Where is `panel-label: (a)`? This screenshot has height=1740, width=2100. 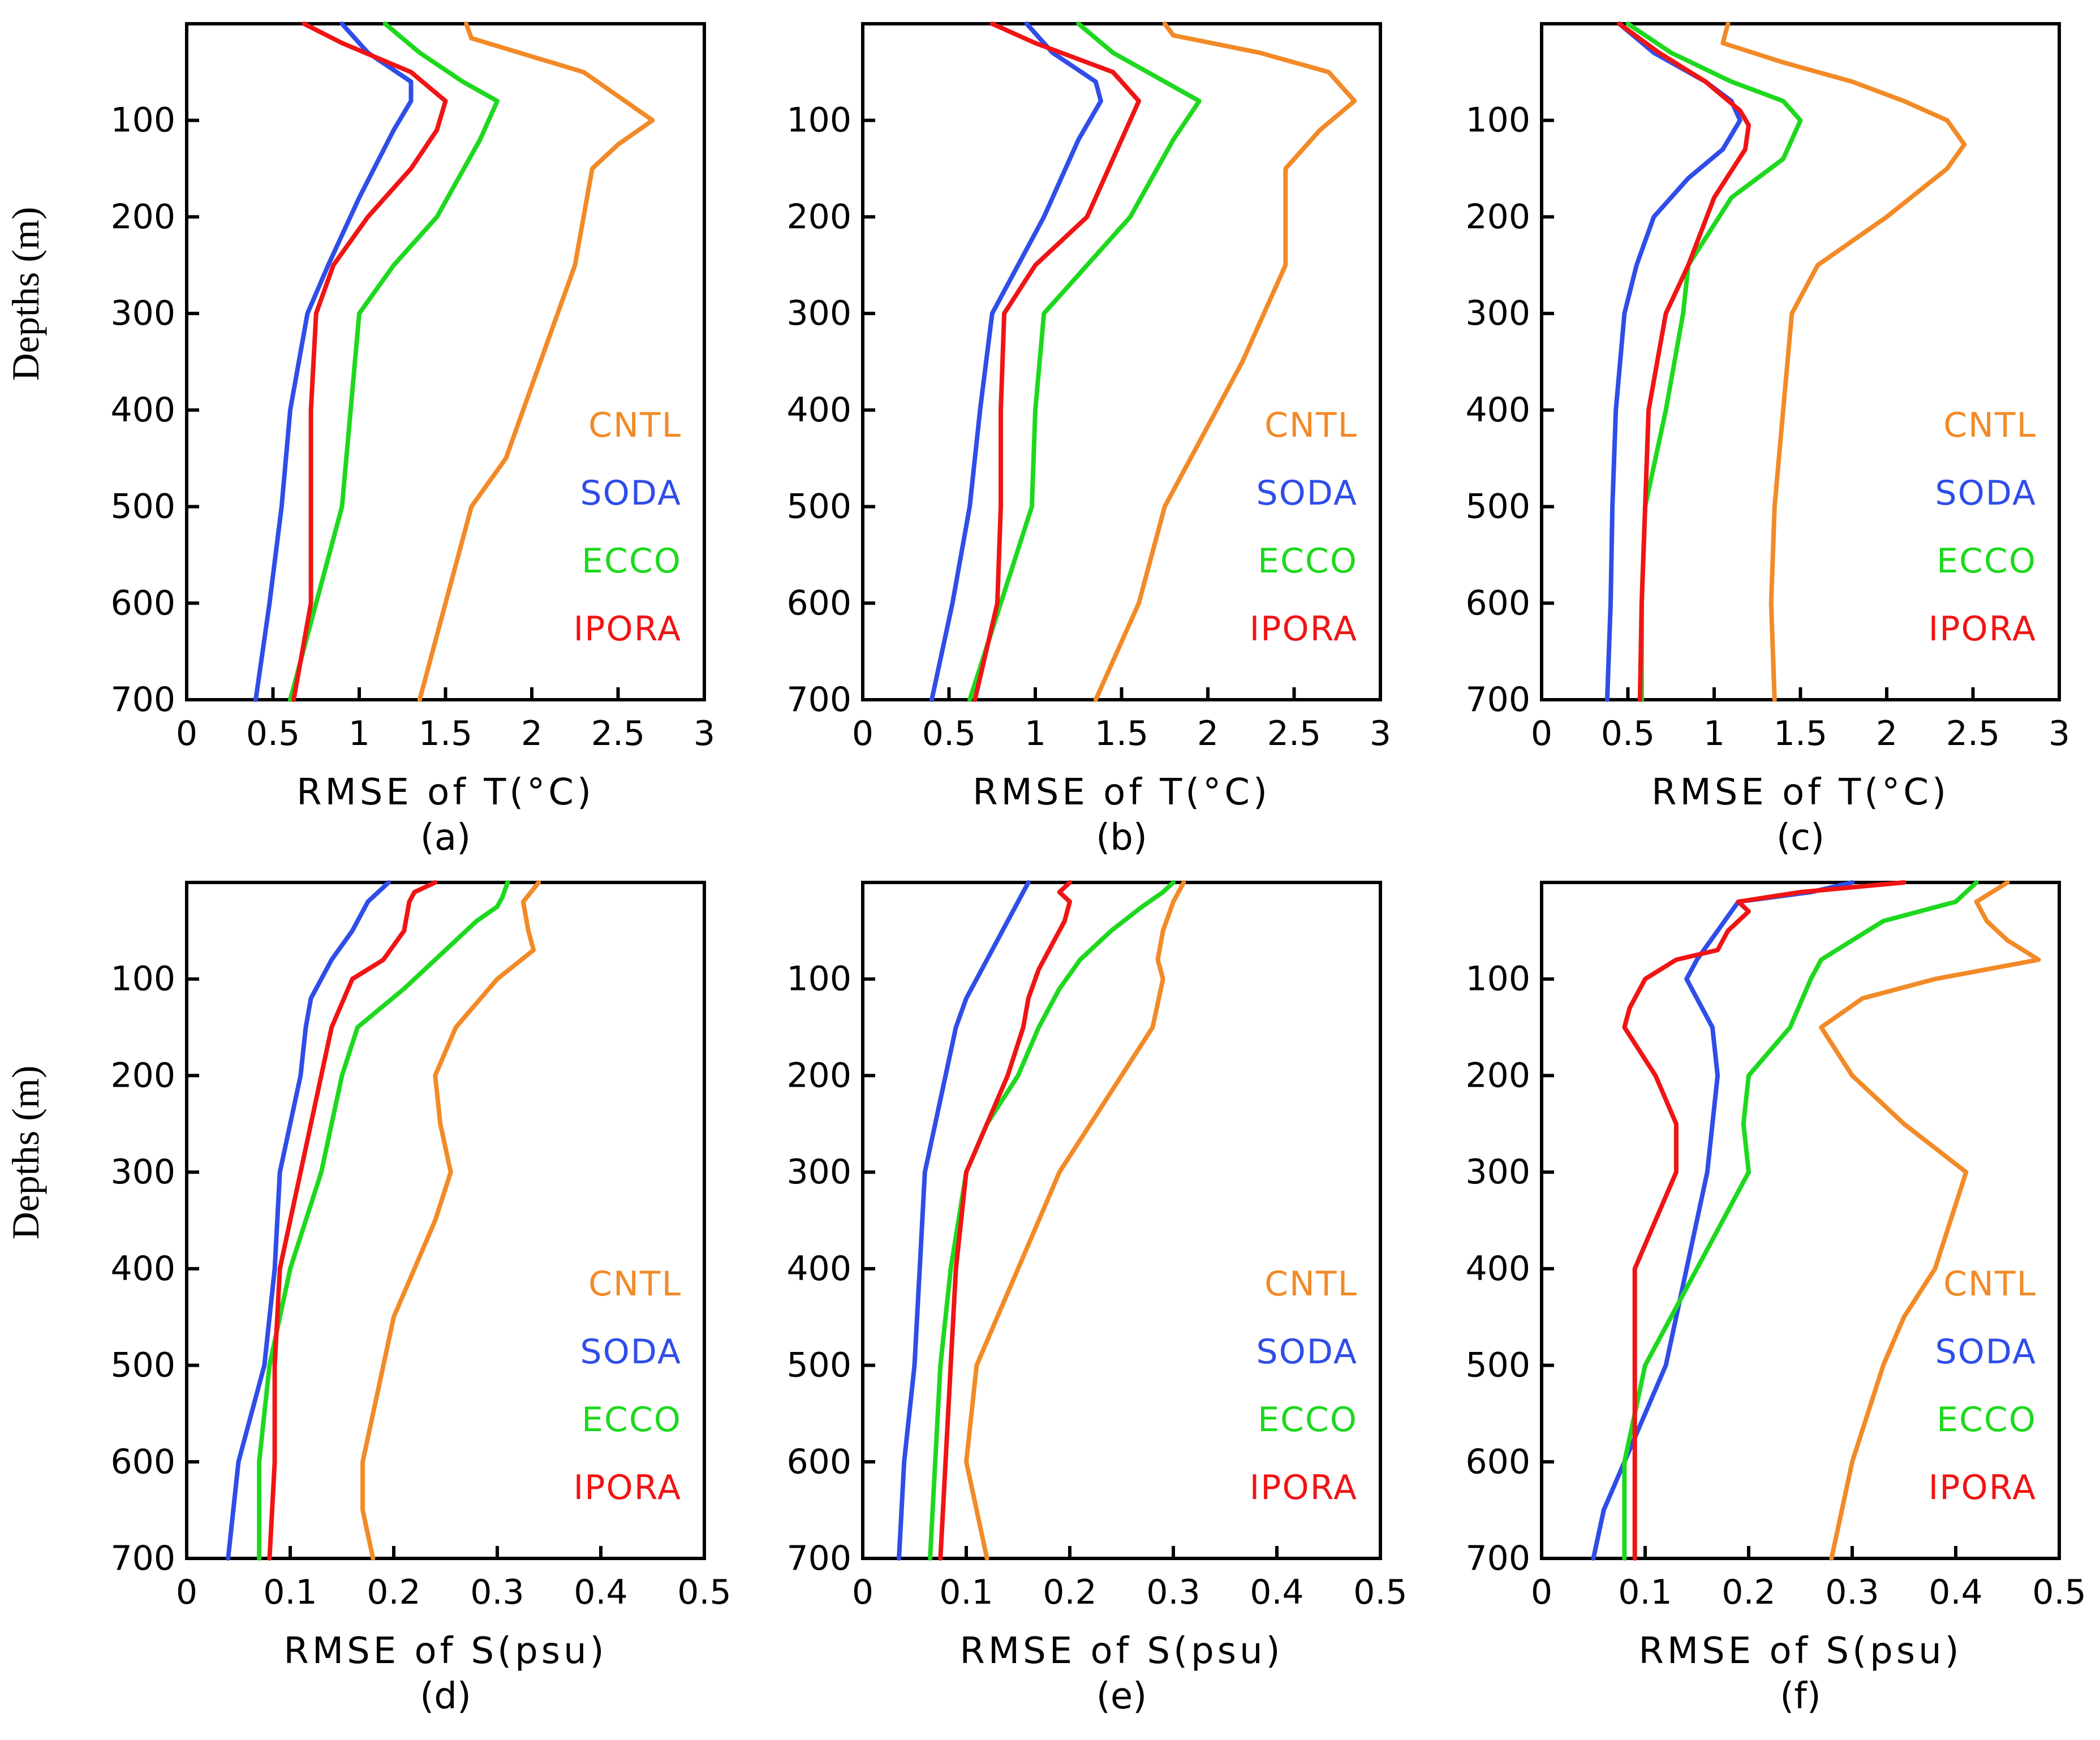
panel-label: (a) is located at coordinates (445, 838).